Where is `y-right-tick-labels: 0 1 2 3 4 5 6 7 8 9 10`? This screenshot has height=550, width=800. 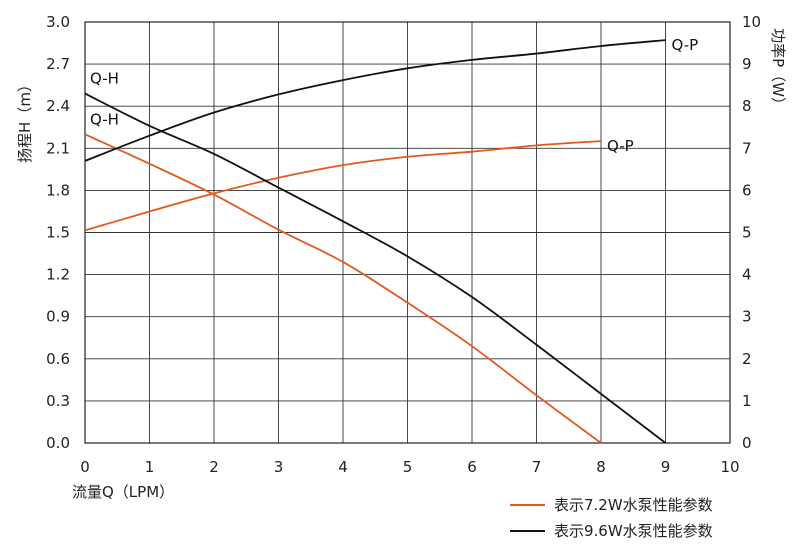
y-right-tick-labels: 0 1 2 3 4 5 6 7 8 9 10 is located at coordinates (751, 232).